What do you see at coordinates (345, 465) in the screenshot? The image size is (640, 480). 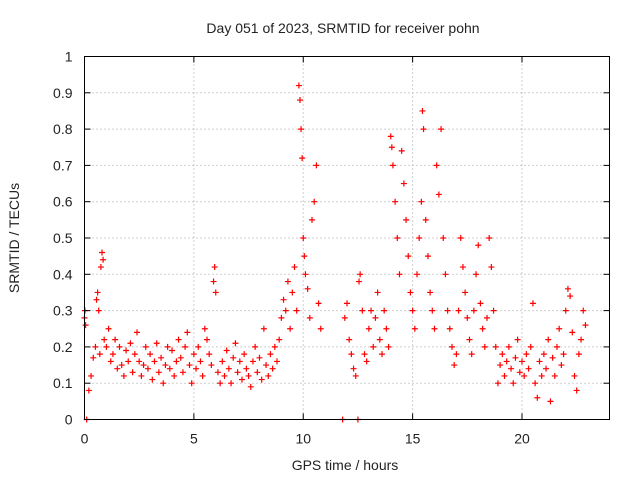 I see `x-axis-label: GPS time / hours` at bounding box center [345, 465].